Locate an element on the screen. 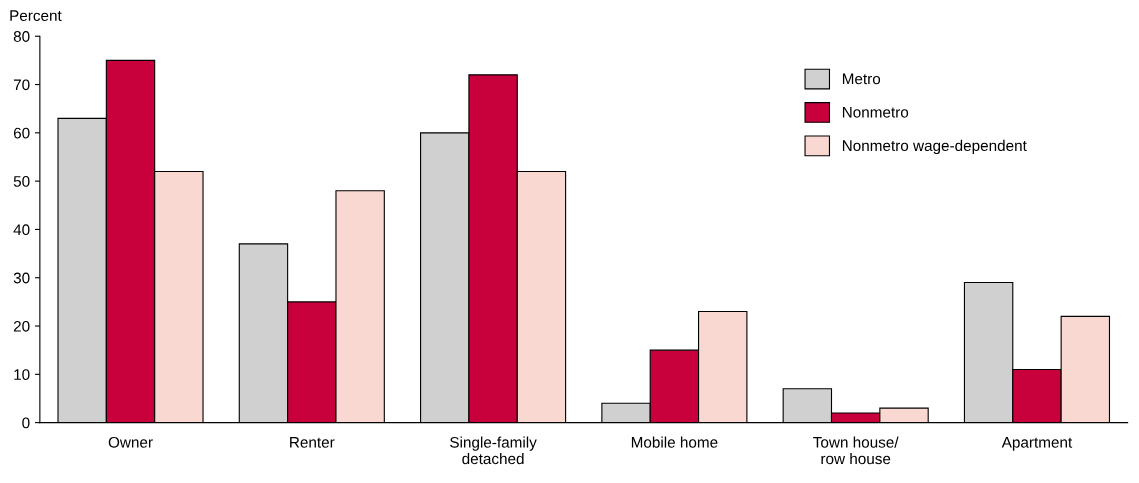 This screenshot has height=483, width=1139. y-tick-label: 60 is located at coordinates (21, 133).